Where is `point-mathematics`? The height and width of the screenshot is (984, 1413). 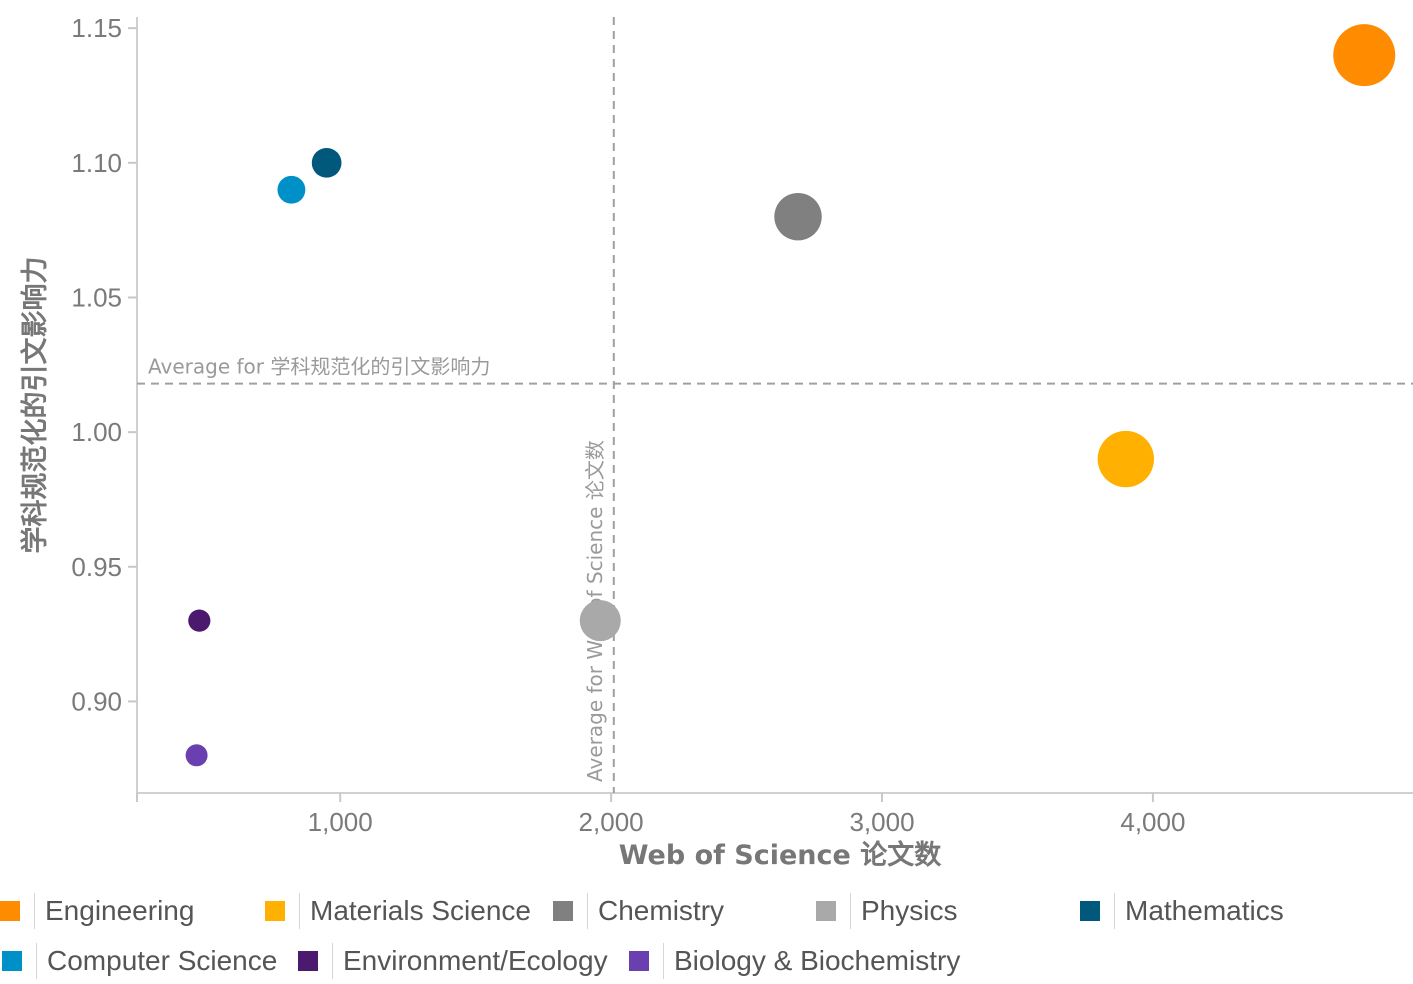
point-mathematics is located at coordinates (326, 162).